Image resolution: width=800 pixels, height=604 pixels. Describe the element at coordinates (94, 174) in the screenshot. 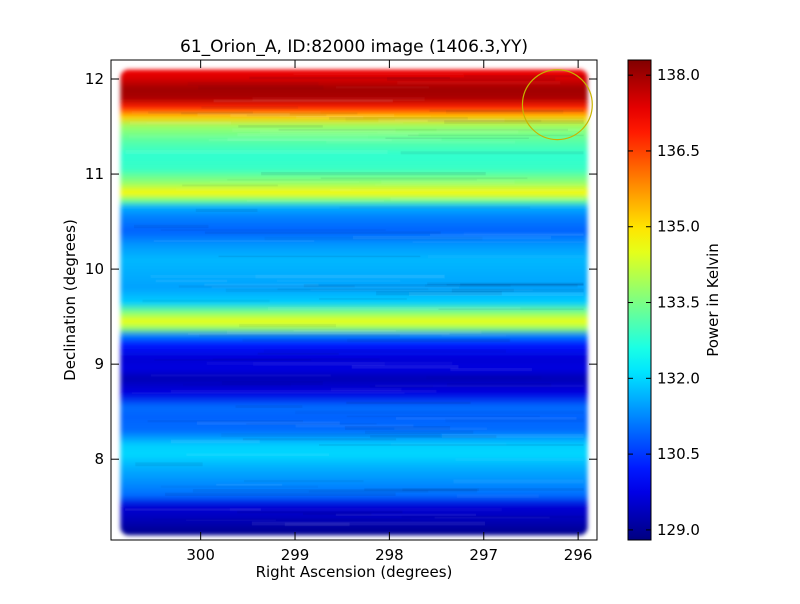

I see `y-tick-label: 11` at that location.